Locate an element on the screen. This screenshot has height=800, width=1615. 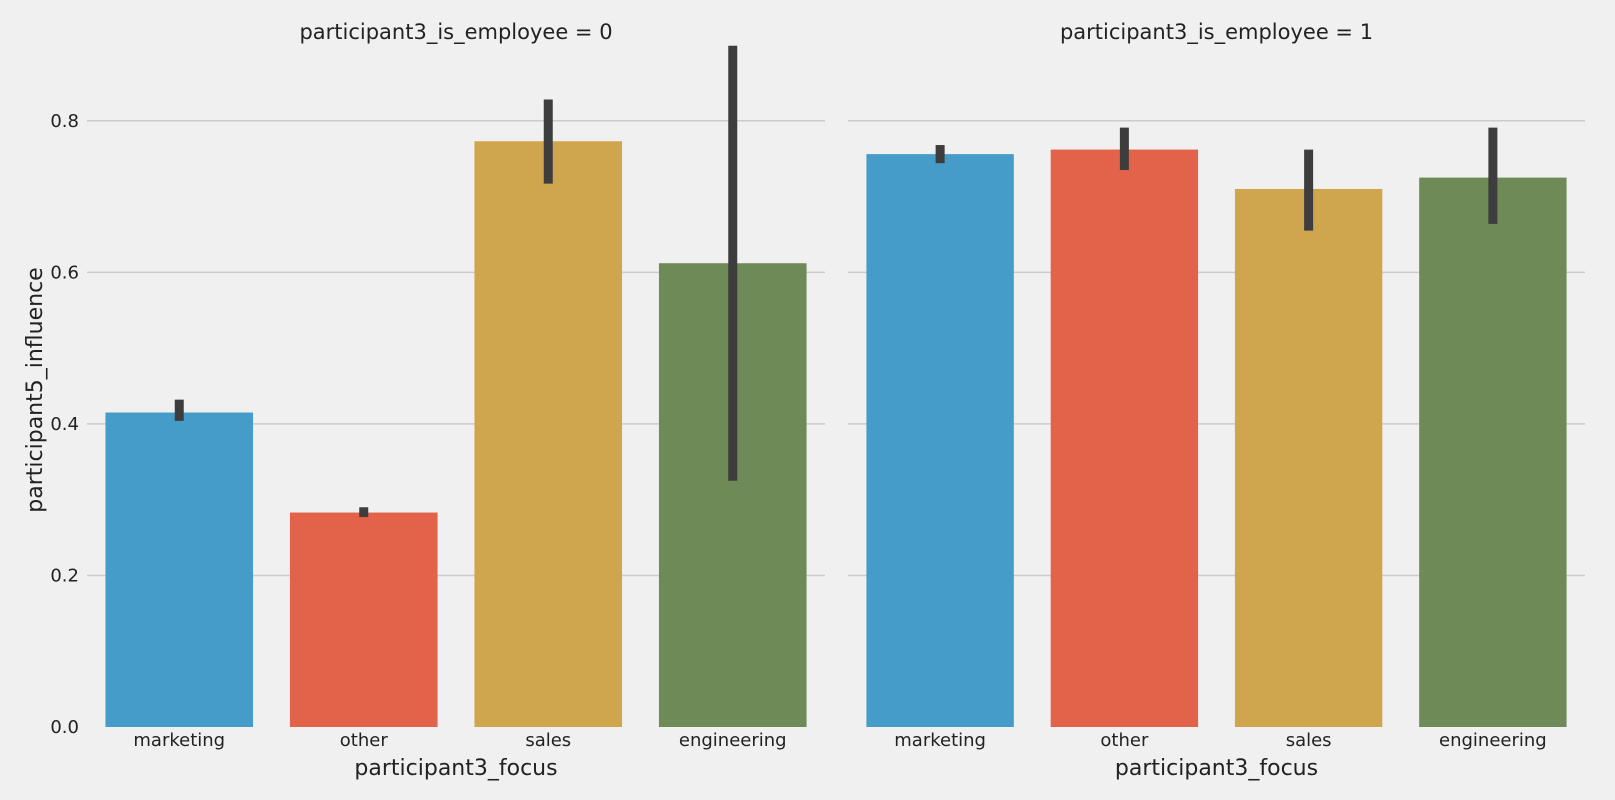
x-tick-marketing-p1: marketing is located at coordinates (940, 740).